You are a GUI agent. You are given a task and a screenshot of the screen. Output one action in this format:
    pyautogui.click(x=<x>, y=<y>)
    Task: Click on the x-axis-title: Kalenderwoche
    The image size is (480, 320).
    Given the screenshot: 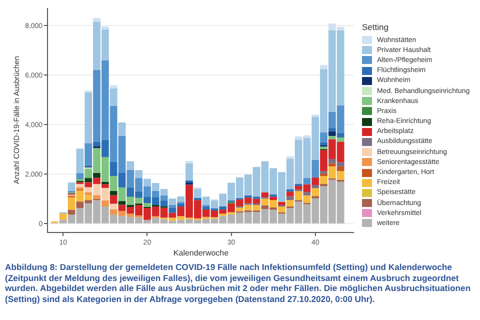 What is the action you would take?
    pyautogui.click(x=201, y=253)
    